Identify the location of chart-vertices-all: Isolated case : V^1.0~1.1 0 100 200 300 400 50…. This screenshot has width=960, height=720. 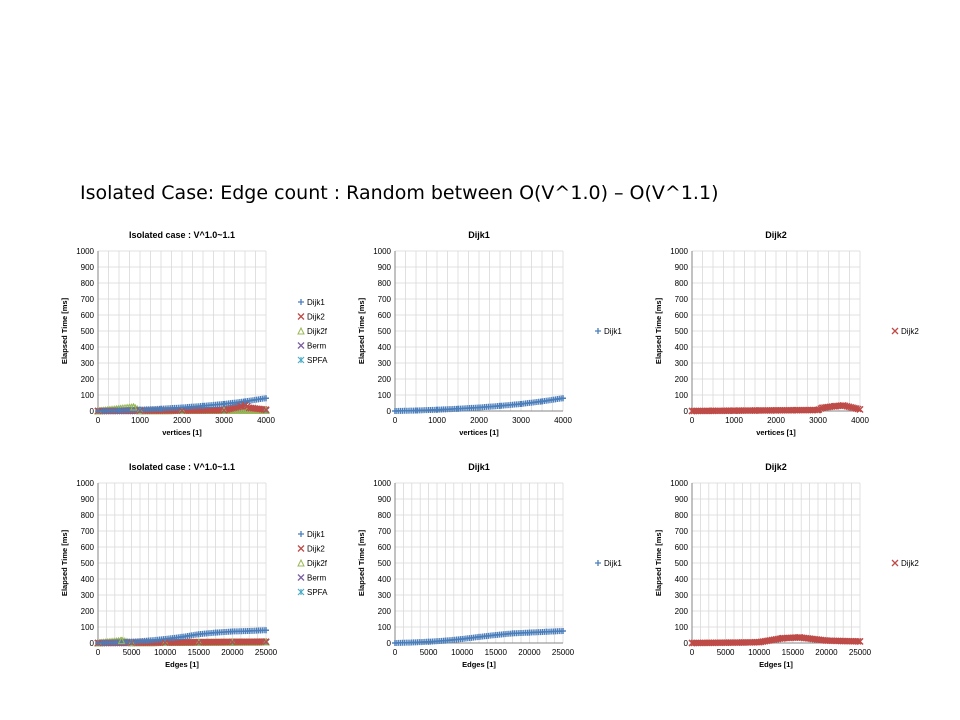
(203, 334).